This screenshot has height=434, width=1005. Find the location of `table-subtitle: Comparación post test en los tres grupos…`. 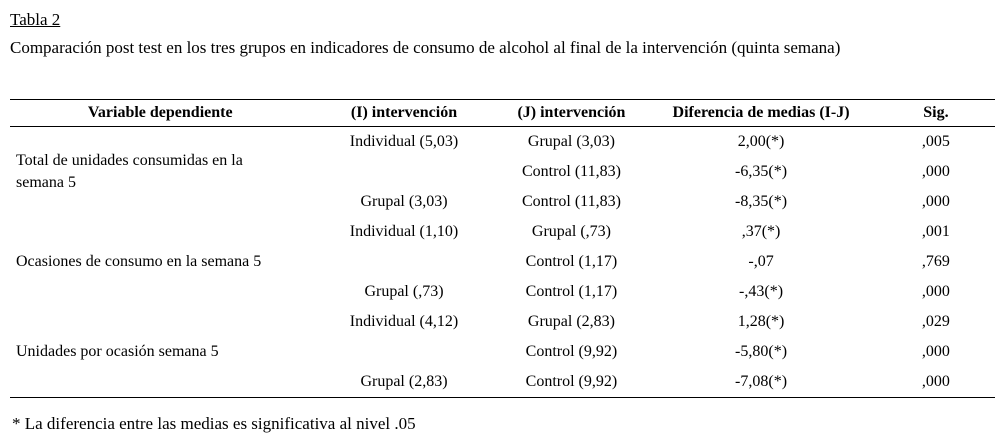

table-subtitle: Comparación post test en los tres grupos… is located at coordinates (425, 48).